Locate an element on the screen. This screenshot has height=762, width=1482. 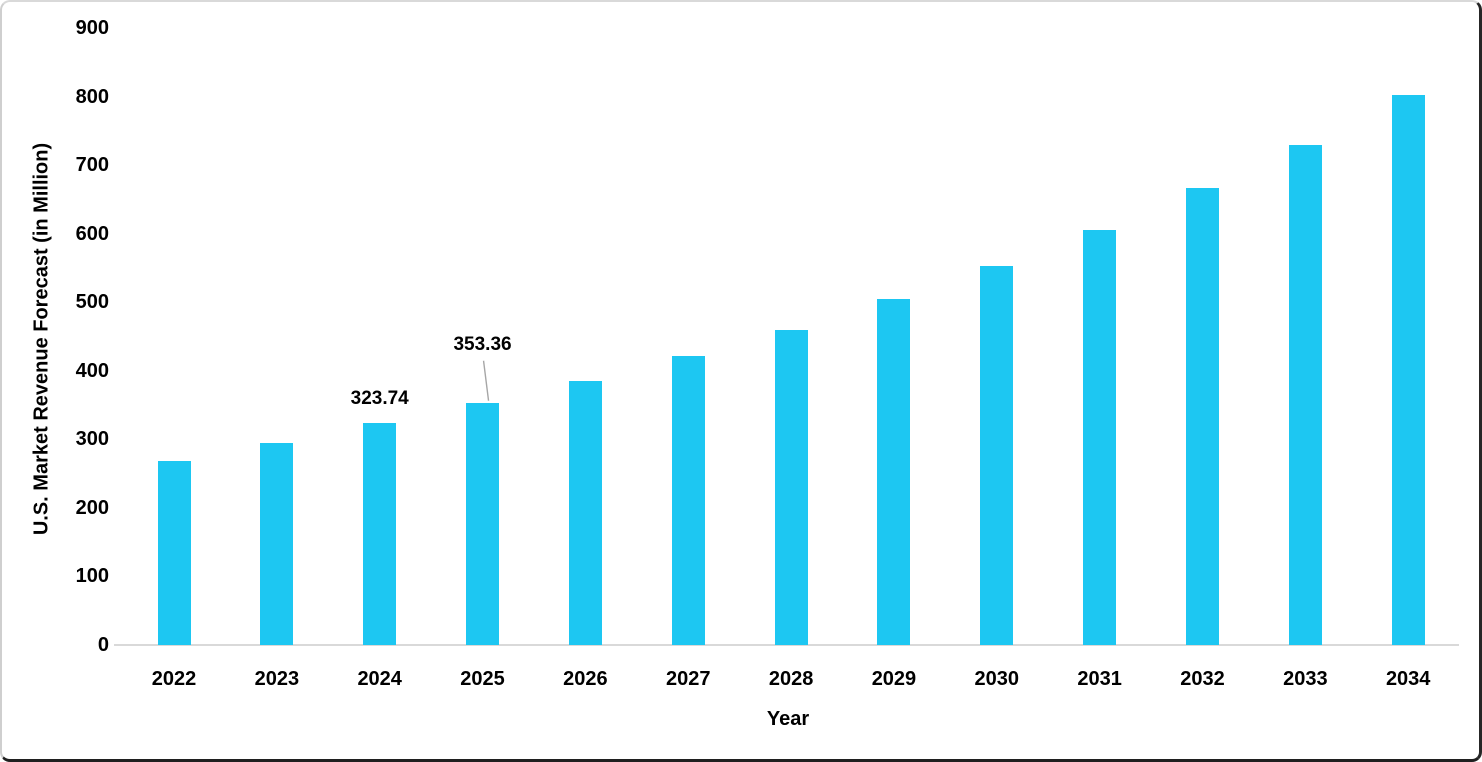
x-tick-label: 2022 is located at coordinates (174, 679).